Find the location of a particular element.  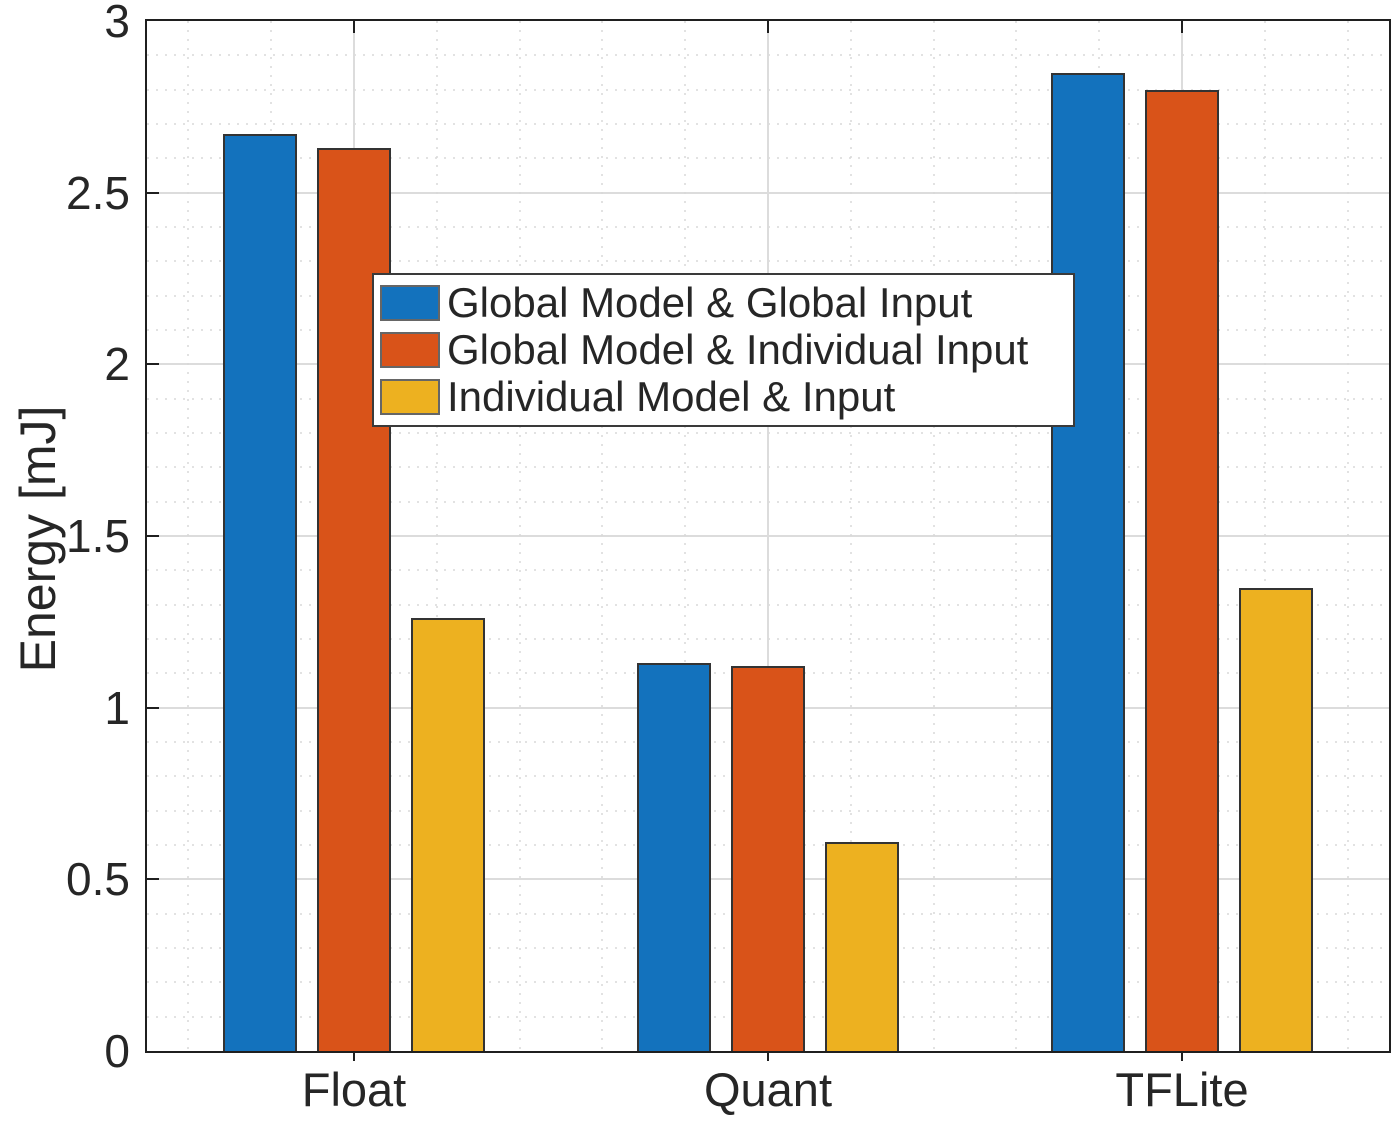

legend-label: Global Model & Global Input is located at coordinates (710, 302).